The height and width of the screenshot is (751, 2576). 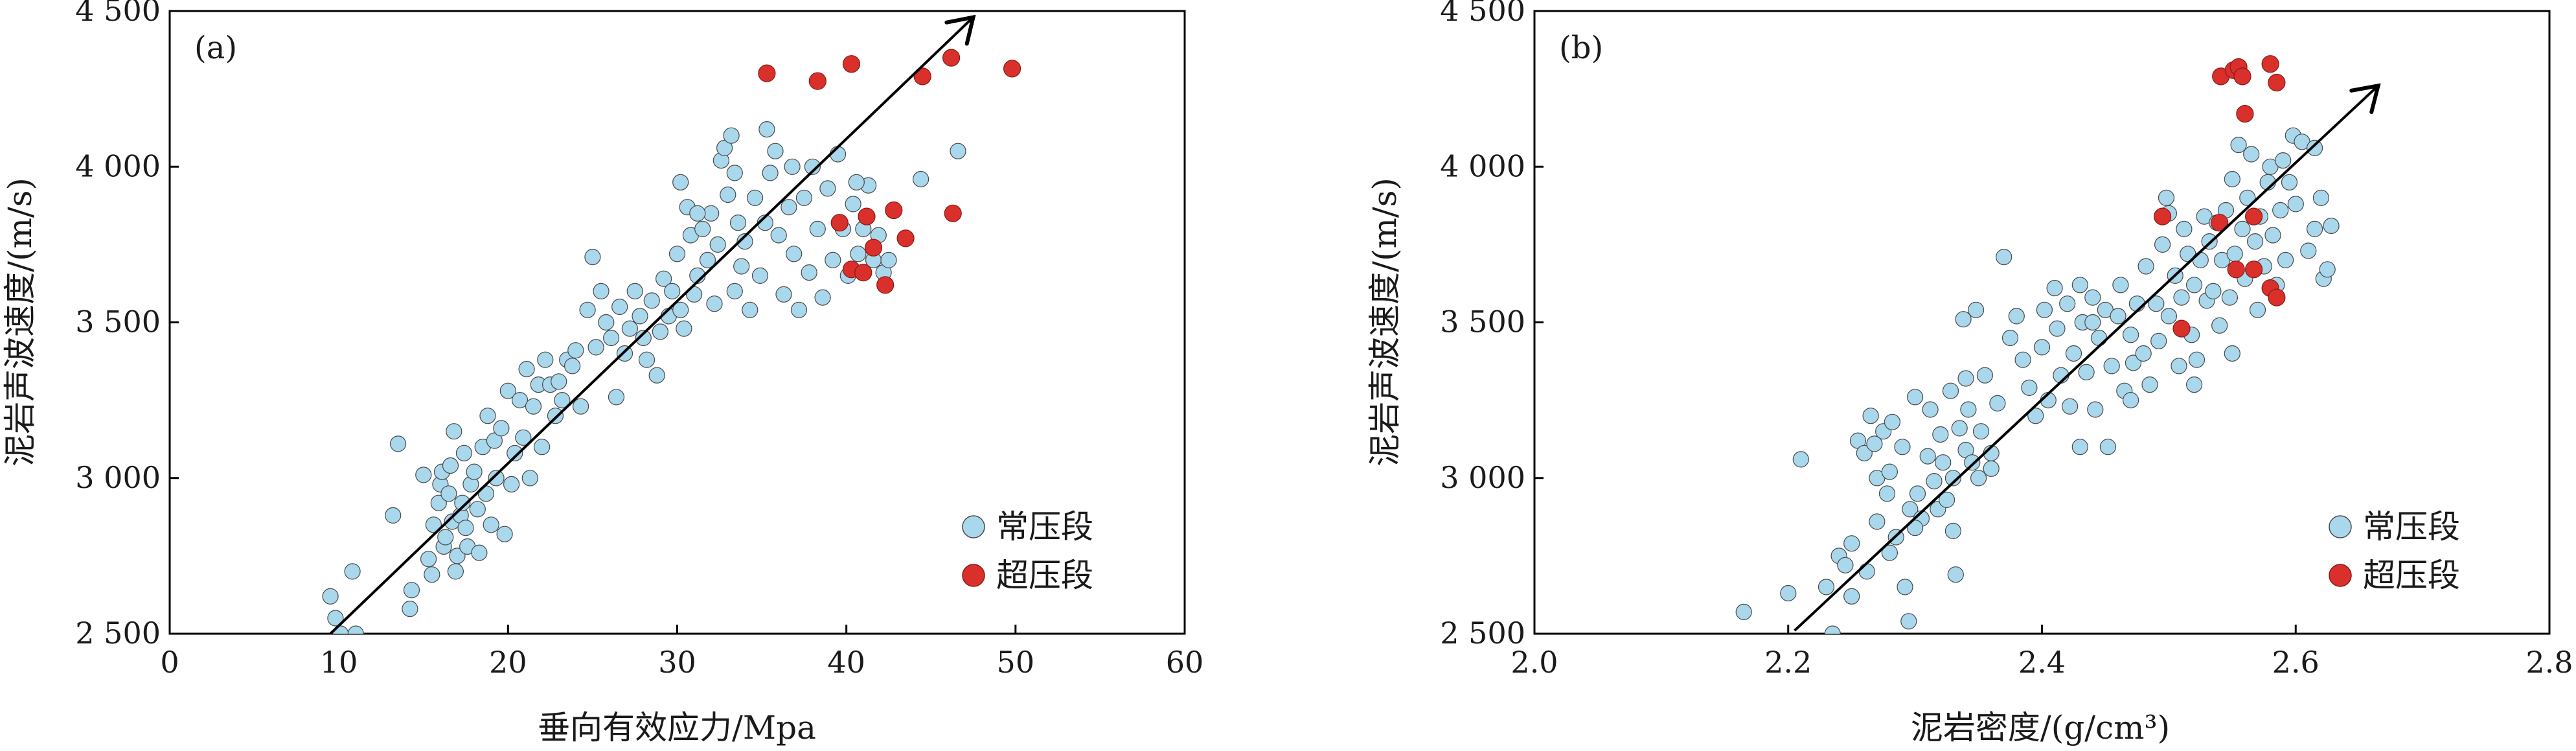 I want to click on legend-label-over-b: 超压段, so click(x=2411, y=575).